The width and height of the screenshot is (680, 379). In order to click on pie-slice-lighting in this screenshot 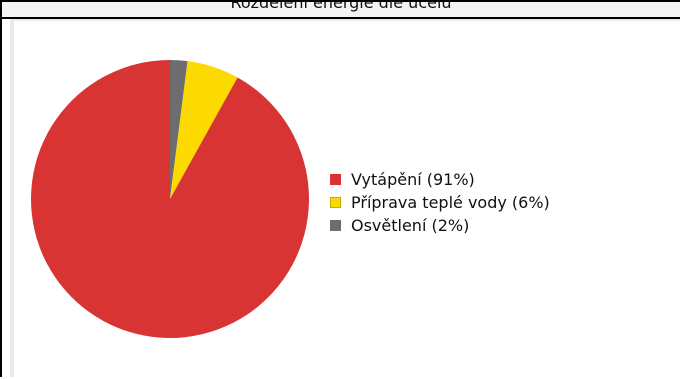, I will do `click(179, 129)`.